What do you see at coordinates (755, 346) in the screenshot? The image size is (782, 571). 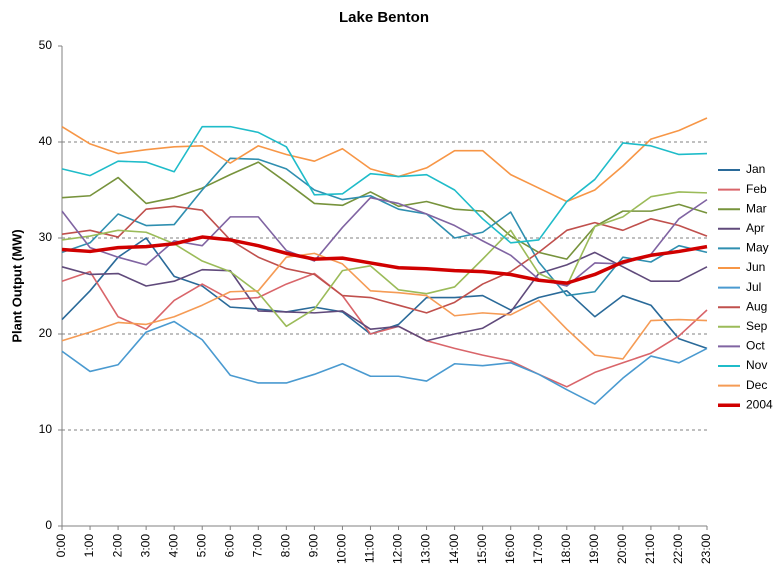 I see `legend-label: Oct` at bounding box center [755, 346].